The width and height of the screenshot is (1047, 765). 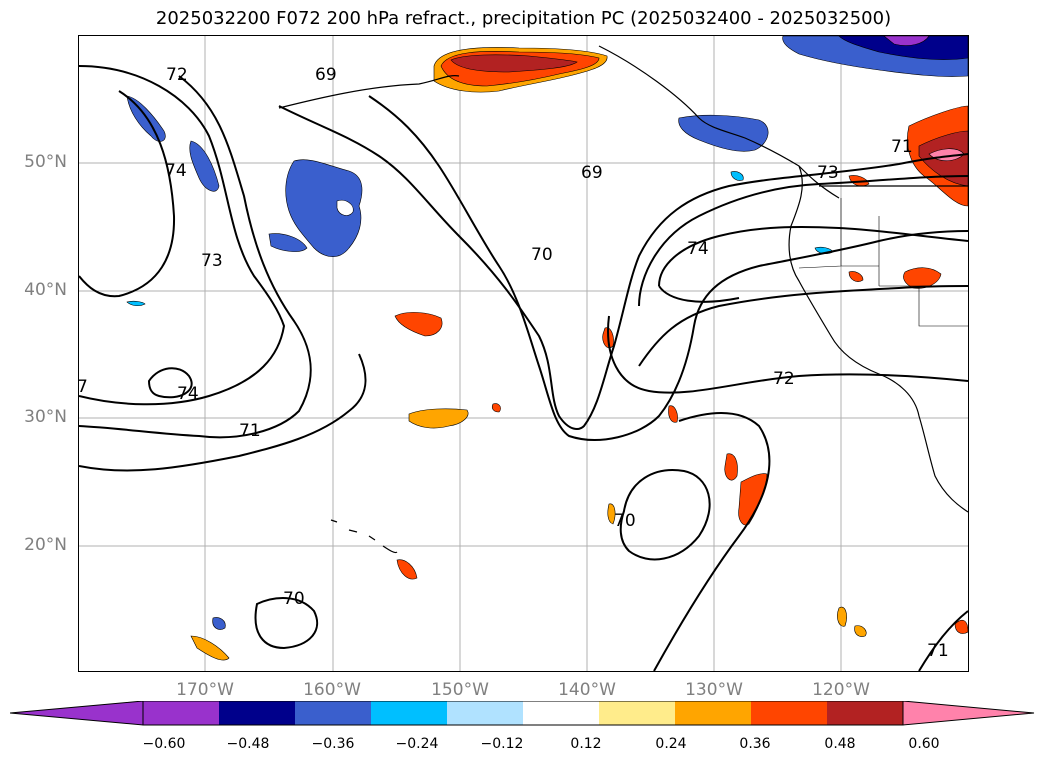 I want to click on contour-label: 7, so click(x=83, y=387).